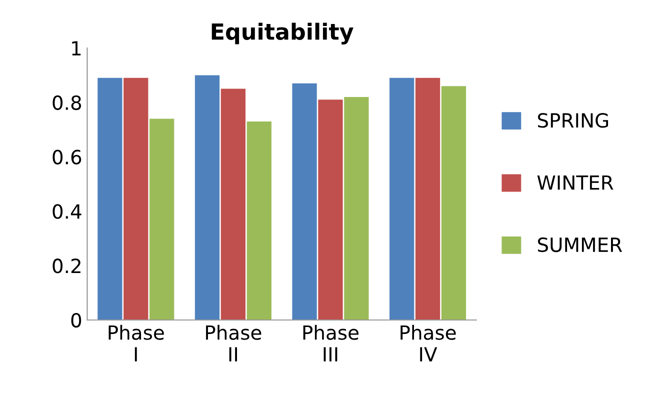  Describe the element at coordinates (66, 266) in the screenshot. I see `y-tick-label: 0.2` at that location.